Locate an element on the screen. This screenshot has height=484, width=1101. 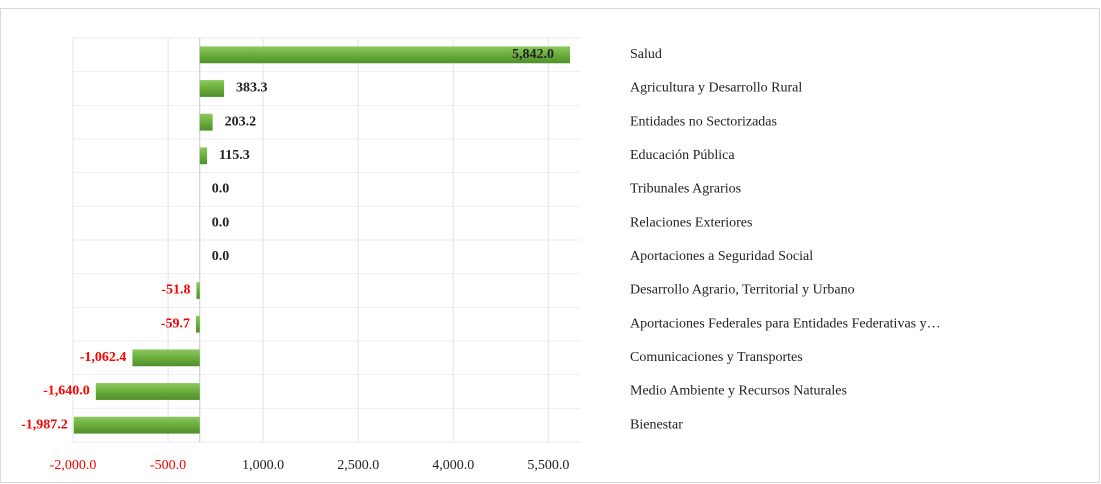
x-tick-label: 5,500.0 is located at coordinates (548, 465).